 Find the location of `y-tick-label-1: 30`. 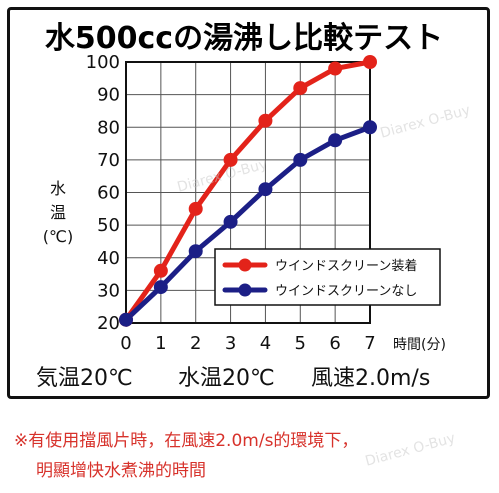

y-tick-label-1: 30 is located at coordinates (108, 290).